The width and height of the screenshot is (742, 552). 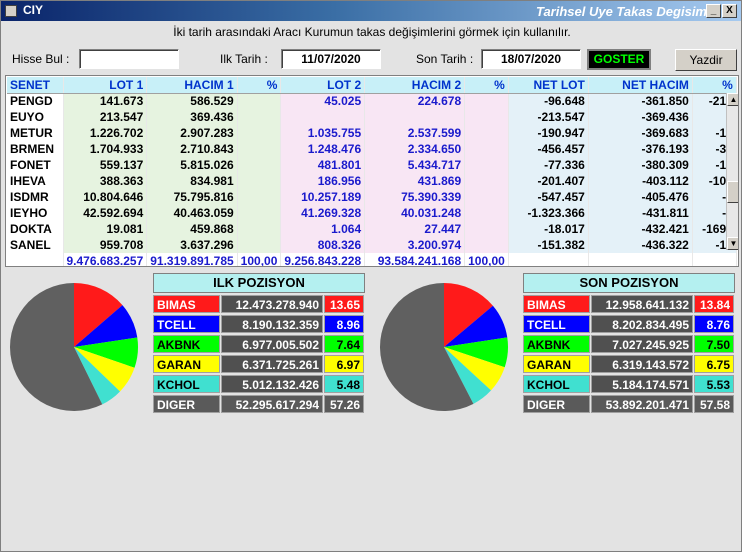 What do you see at coordinates (732, 192) in the screenshot?
I see `scroll-thumb` at bounding box center [732, 192].